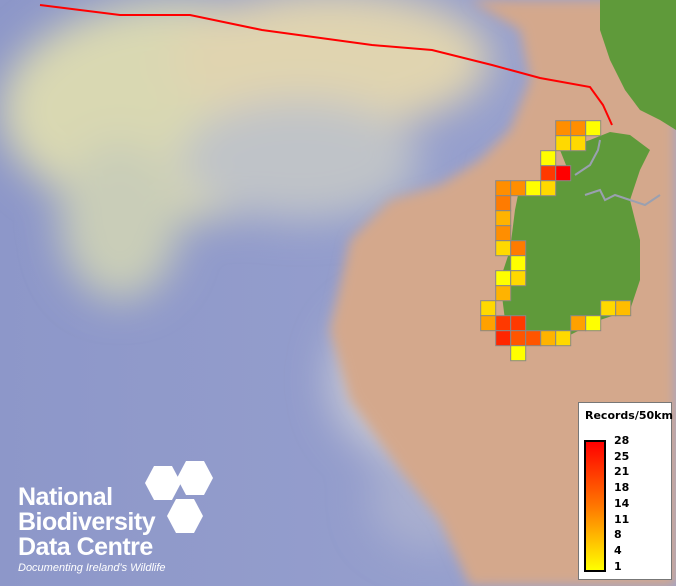  What do you see at coordinates (618, 535) in the screenshot?
I see `legend-tick: 8` at bounding box center [618, 535].